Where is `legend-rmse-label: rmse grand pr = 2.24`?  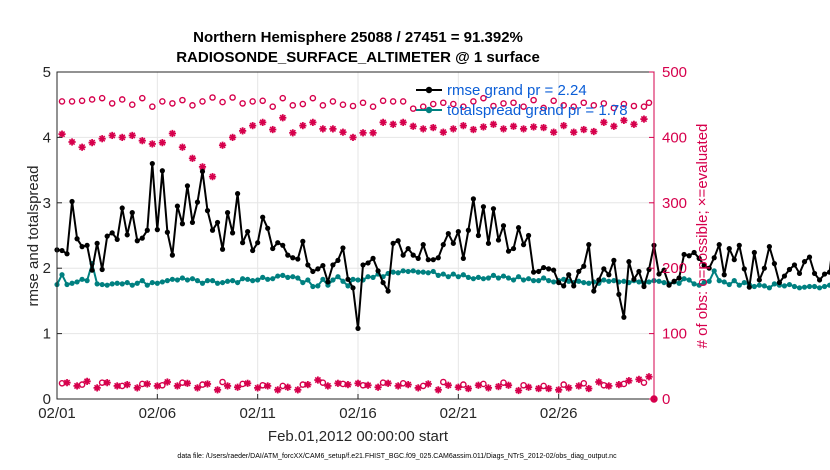 legend-rmse-label: rmse grand pr = 2.24 is located at coordinates (517, 90).